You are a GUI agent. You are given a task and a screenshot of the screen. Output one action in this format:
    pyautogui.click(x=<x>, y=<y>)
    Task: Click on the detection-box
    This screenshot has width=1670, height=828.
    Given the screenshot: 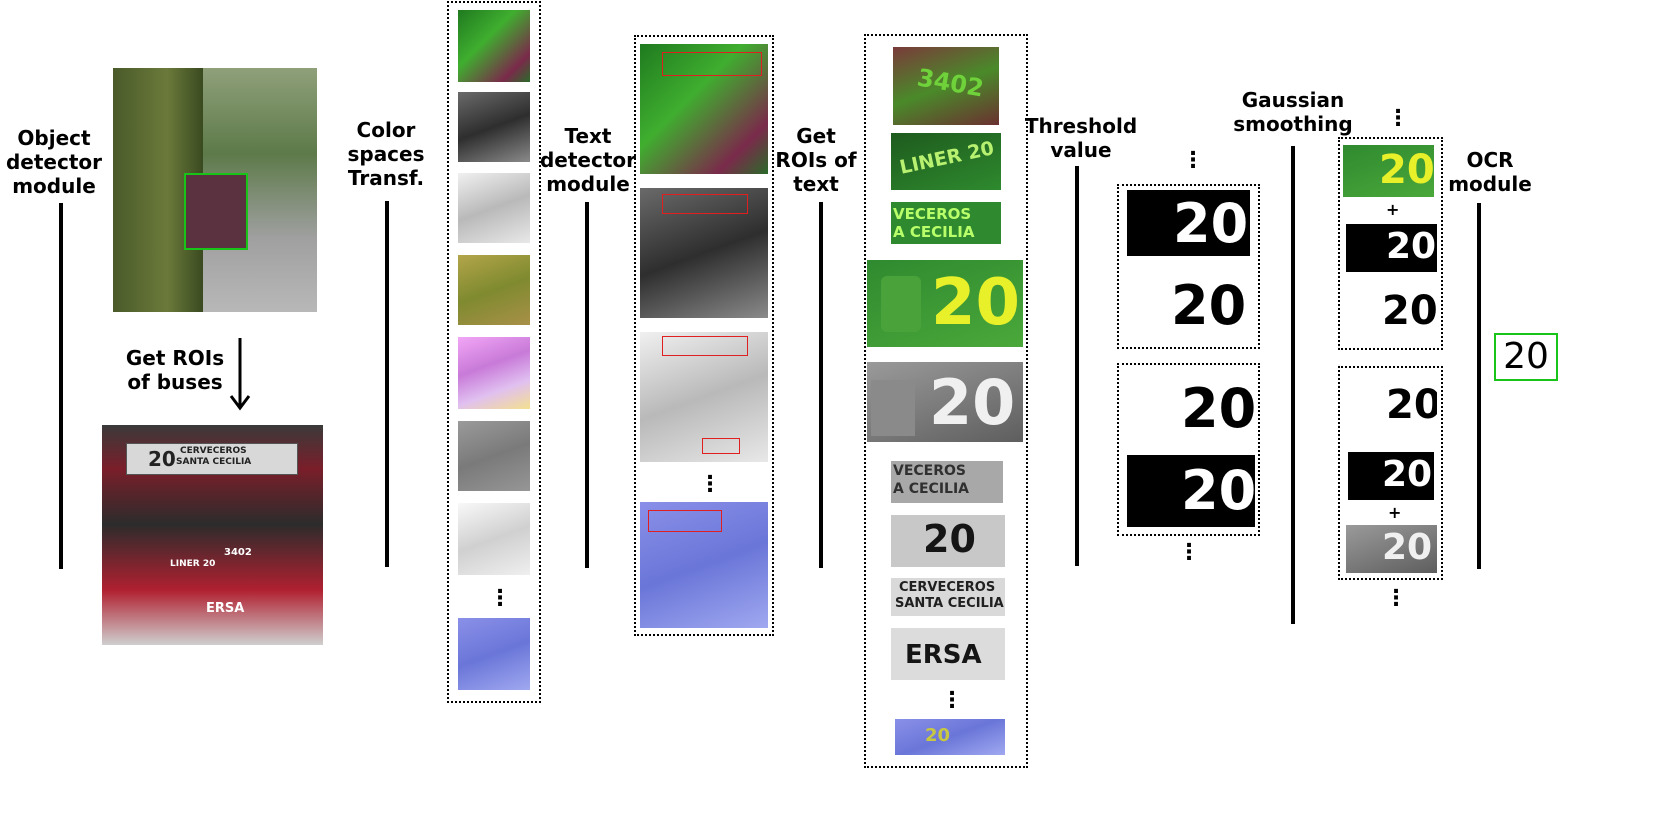 What is the action you would take?
    pyautogui.click(x=216, y=211)
    